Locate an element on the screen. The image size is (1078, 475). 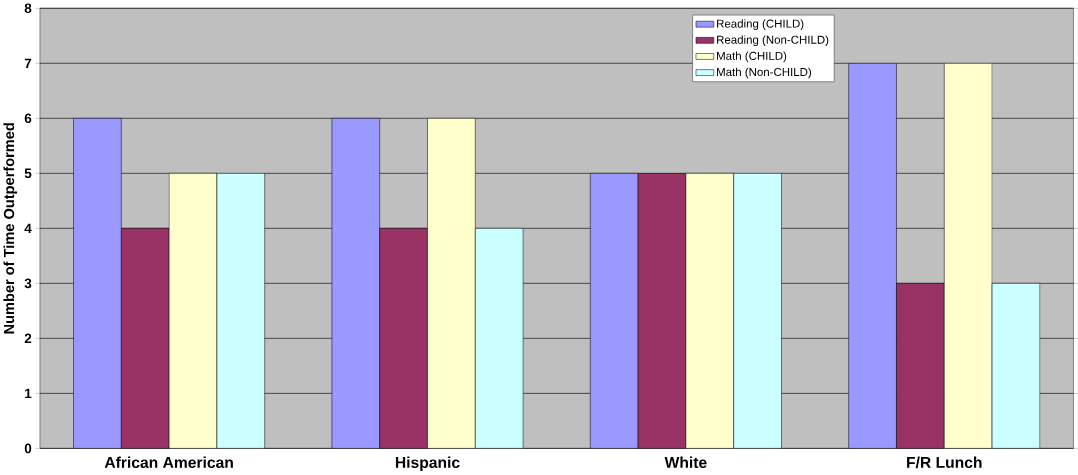
y-tick-label: 8 is located at coordinates (28, 8).